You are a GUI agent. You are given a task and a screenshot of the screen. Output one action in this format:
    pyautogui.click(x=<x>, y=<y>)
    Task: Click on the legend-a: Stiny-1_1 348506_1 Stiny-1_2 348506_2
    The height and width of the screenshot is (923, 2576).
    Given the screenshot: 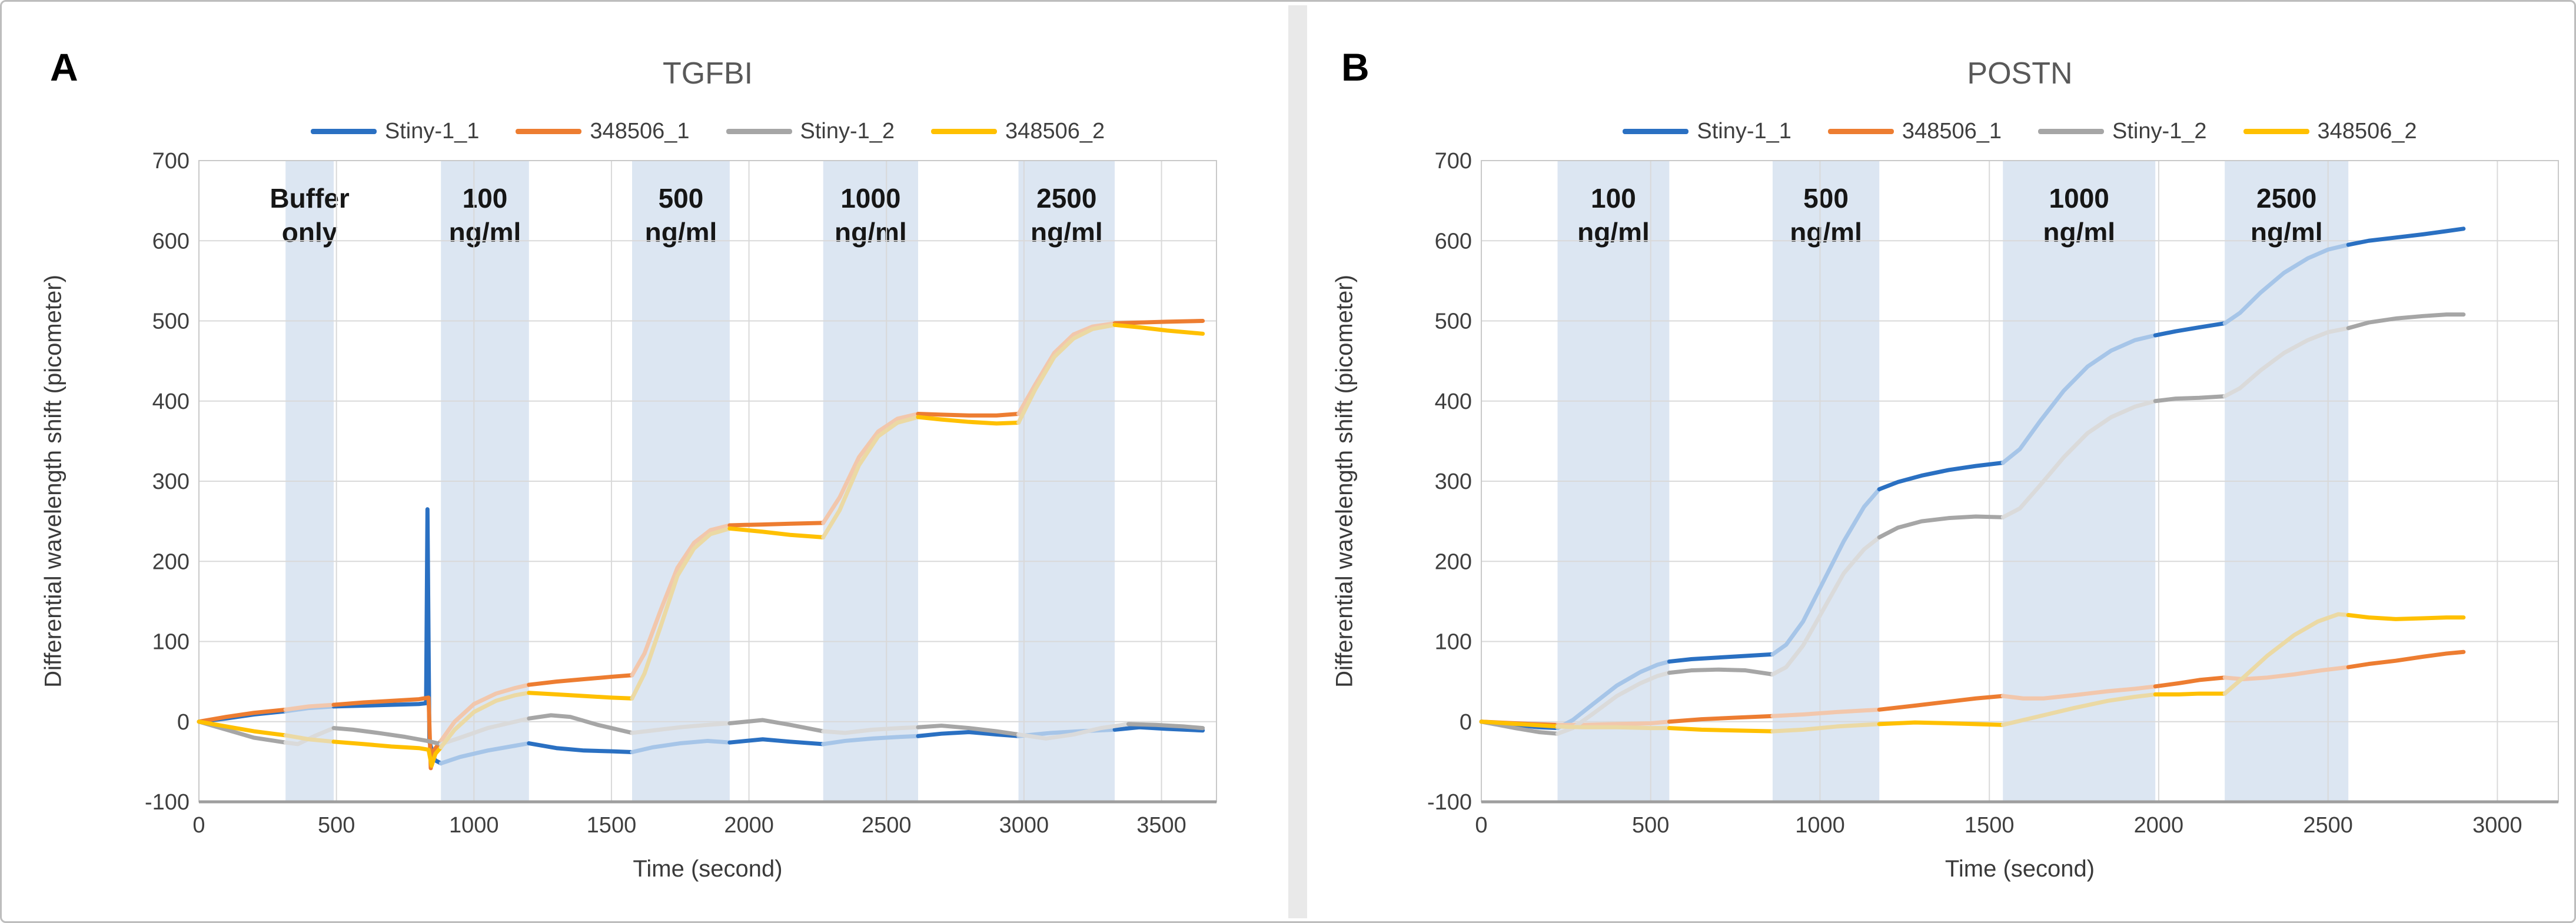 What is the action you would take?
    pyautogui.click(x=707, y=131)
    